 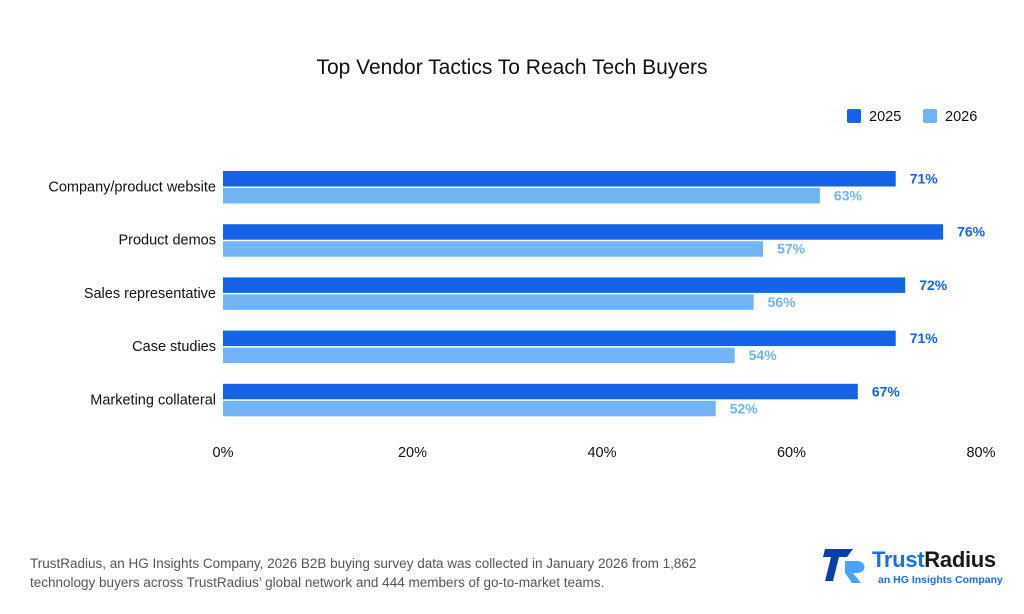 I want to click on x-tick-label: 60%, so click(x=791, y=453).